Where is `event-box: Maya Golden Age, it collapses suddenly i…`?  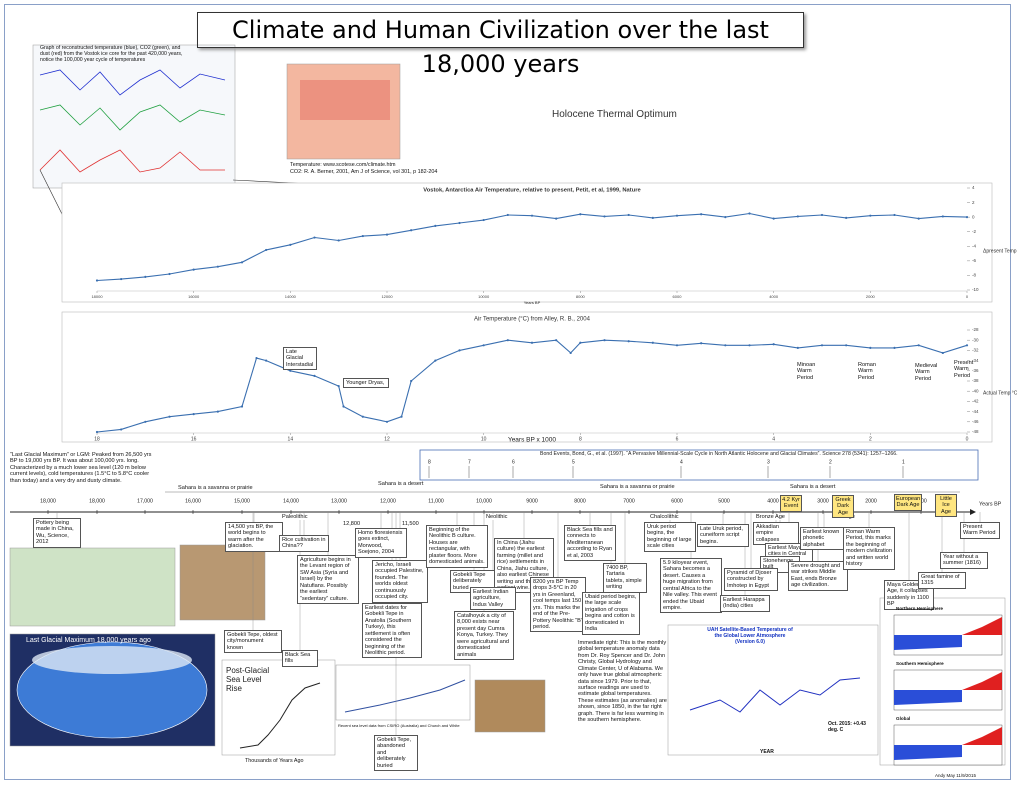 event-box: Maya Golden Age, it collapses suddenly i… is located at coordinates (909, 595).